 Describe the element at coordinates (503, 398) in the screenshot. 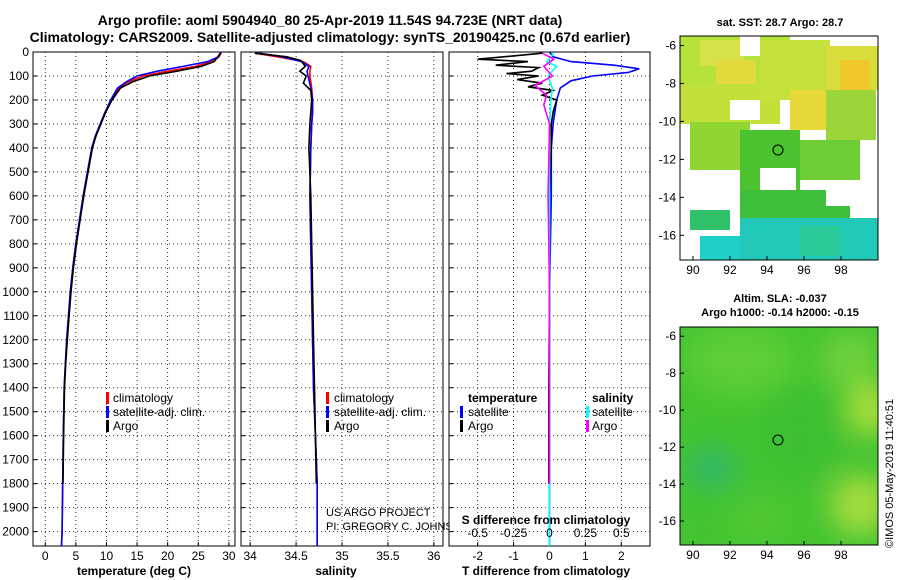

I see `legend-title-temperature: temperature` at that location.